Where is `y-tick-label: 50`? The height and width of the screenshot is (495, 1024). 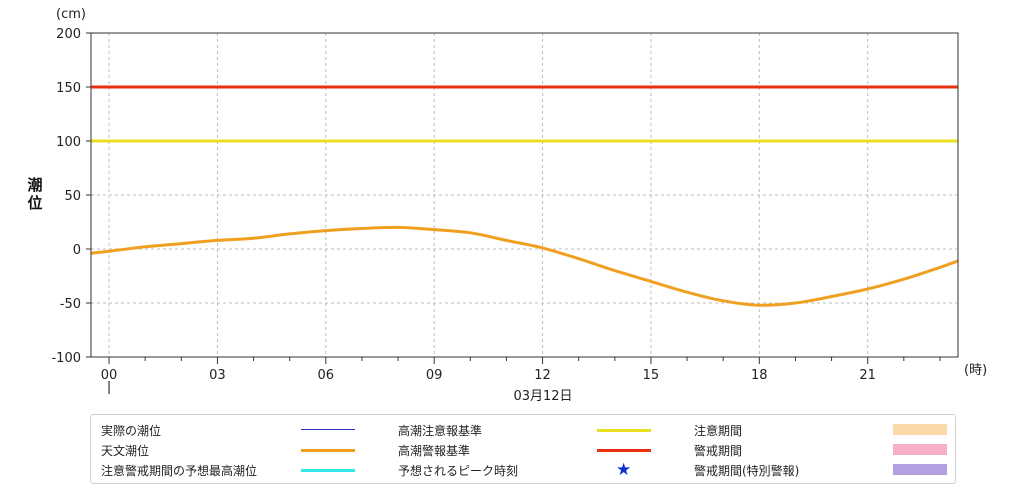
y-tick-label: 50 is located at coordinates (72, 196).